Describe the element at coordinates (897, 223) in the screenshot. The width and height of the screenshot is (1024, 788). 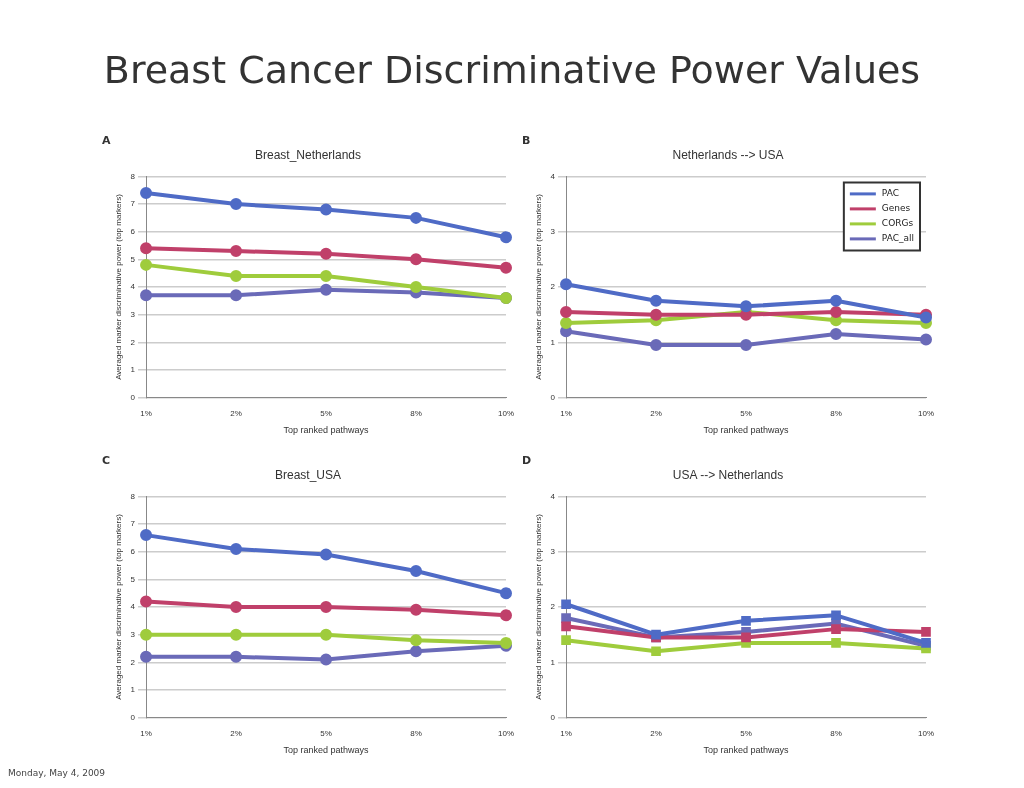
I see `legend-label: CORGs` at that location.